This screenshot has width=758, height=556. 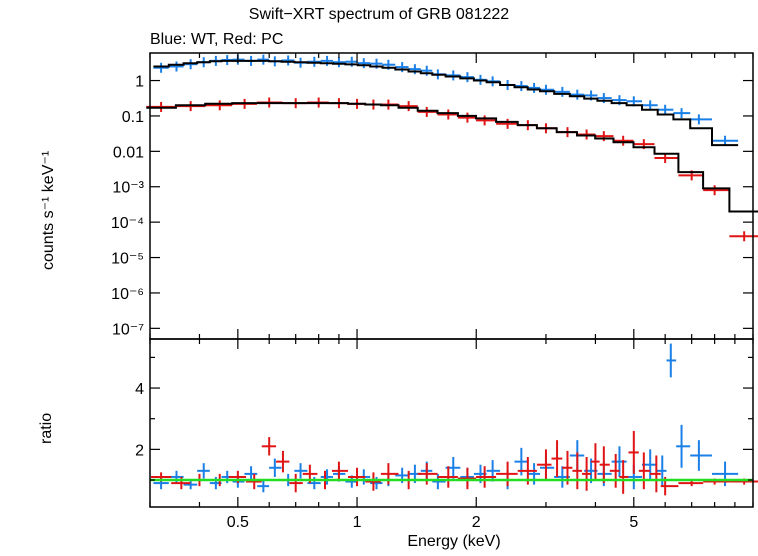 I want to click on spectrum-y-tick-label: 10⁻⁵, so click(x=127, y=259).